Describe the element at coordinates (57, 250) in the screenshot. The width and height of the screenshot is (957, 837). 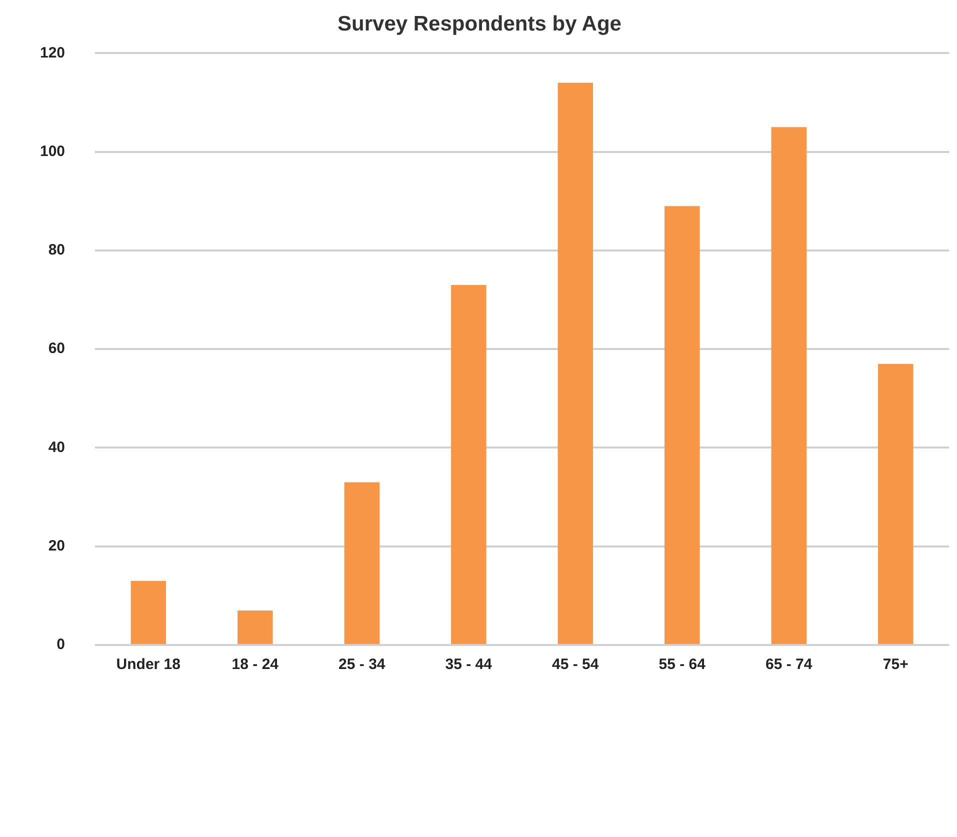
I see `y-tick-label: 80` at that location.